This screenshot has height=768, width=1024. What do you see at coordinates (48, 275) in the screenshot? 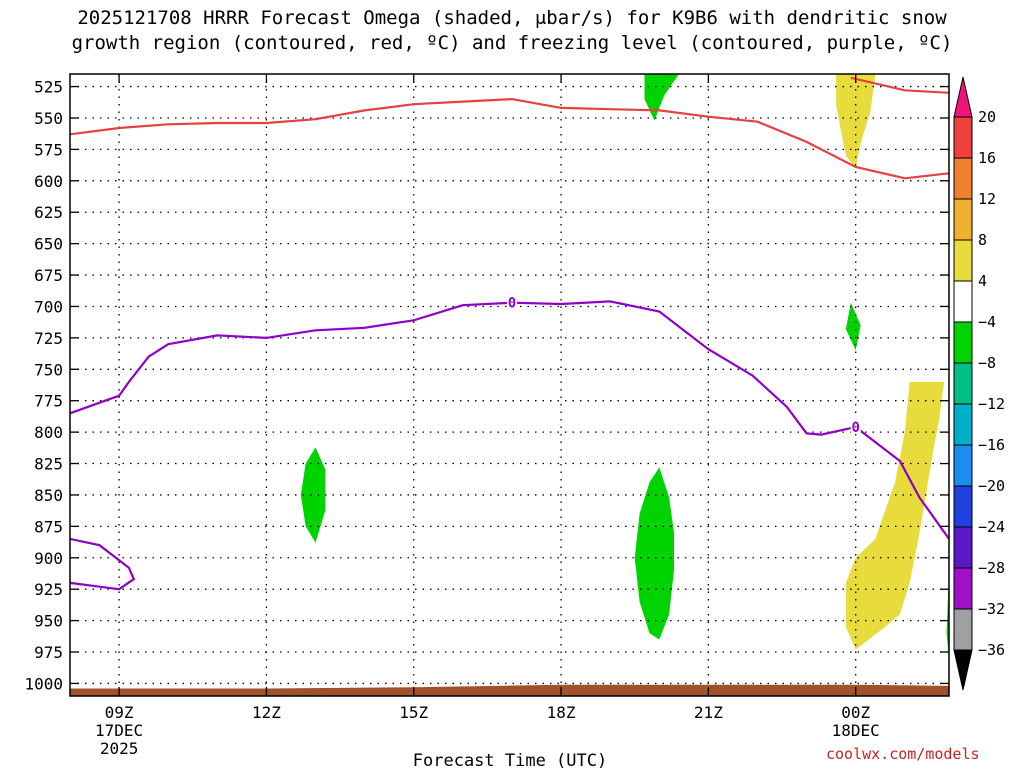
I see `y-tick-label-675: 675` at bounding box center [48, 275].